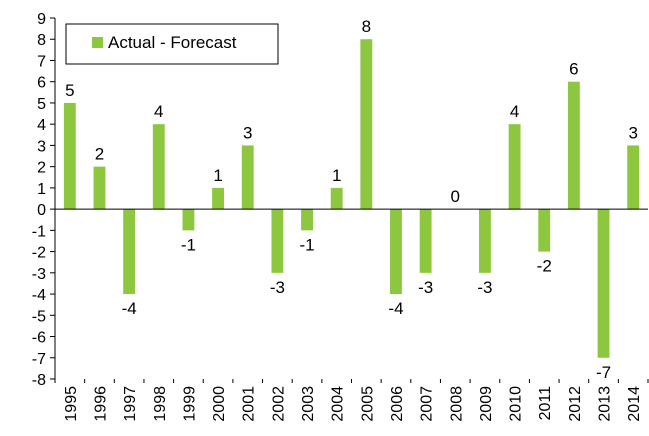 The image size is (649, 436). I want to click on x-tick-label: 2003, so click(308, 404).